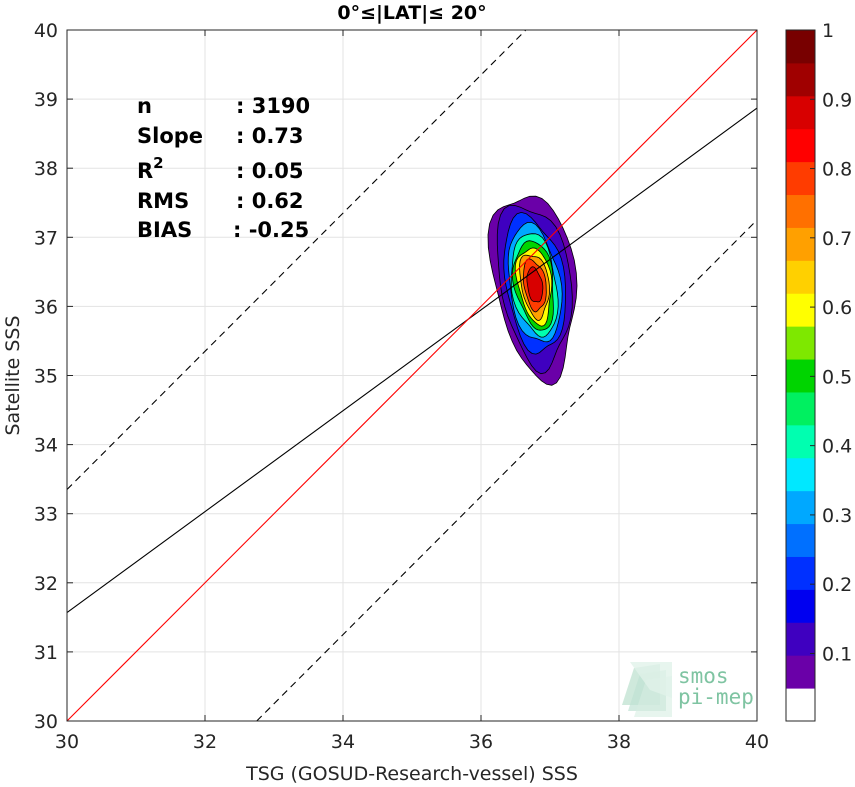  I want to click on x-axis-label: TSG (GOSUD-Research-vessel) SSS, so click(411, 774).